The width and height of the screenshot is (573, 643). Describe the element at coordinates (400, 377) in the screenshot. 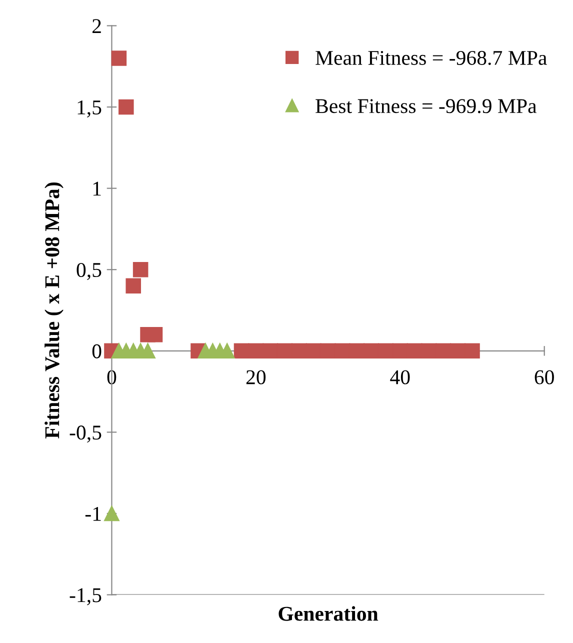

I see `x-tick-label: 40` at that location.